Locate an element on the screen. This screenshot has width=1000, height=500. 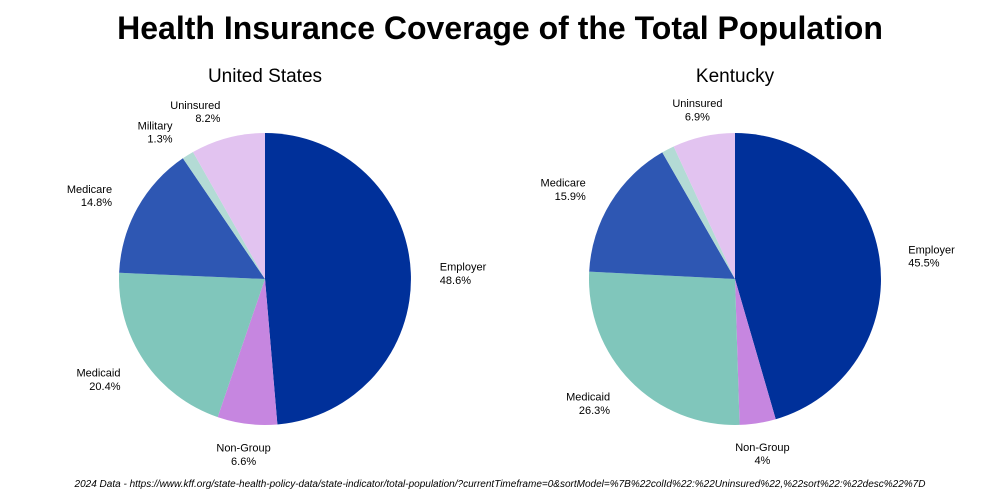
slice-label-value: 15.9% is located at coordinates (570, 197).